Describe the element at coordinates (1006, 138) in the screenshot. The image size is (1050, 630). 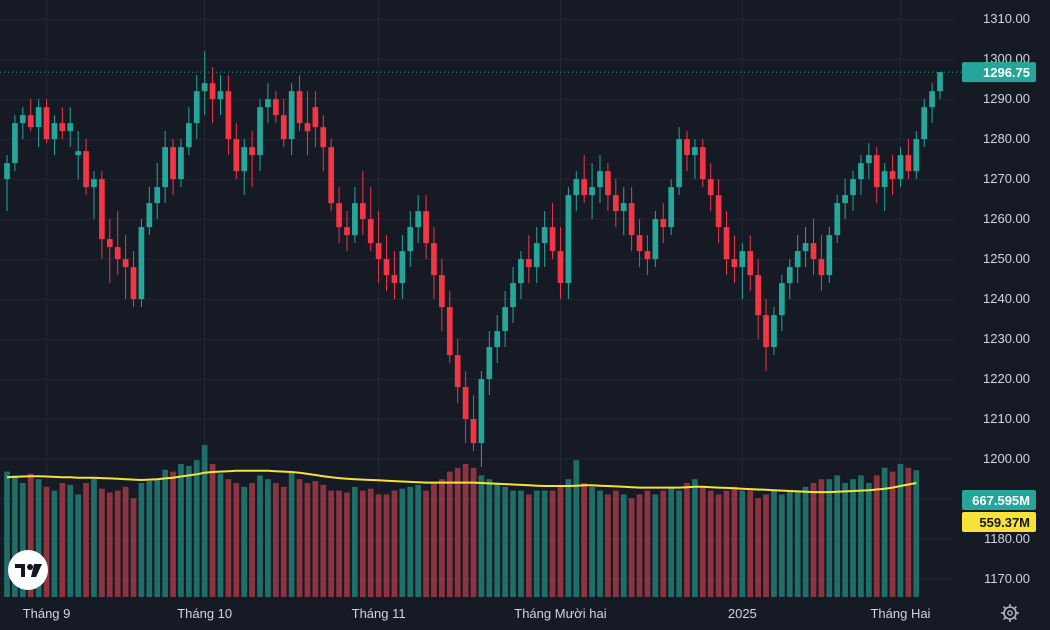
I see `price-tick-label: 1280.00` at that location.